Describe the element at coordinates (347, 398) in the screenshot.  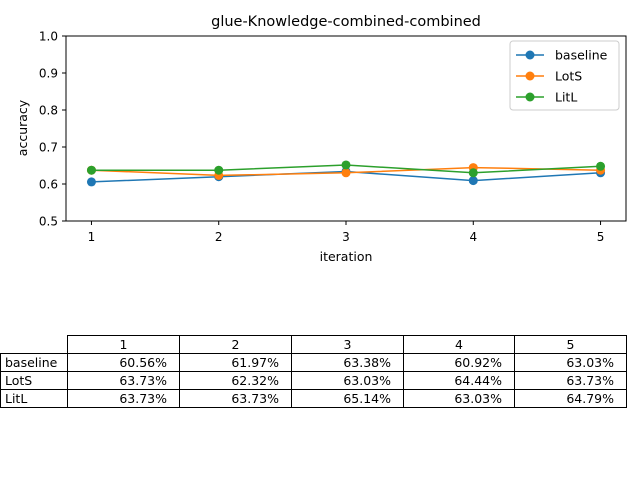
I see `table-cell: 65.14%` at that location.